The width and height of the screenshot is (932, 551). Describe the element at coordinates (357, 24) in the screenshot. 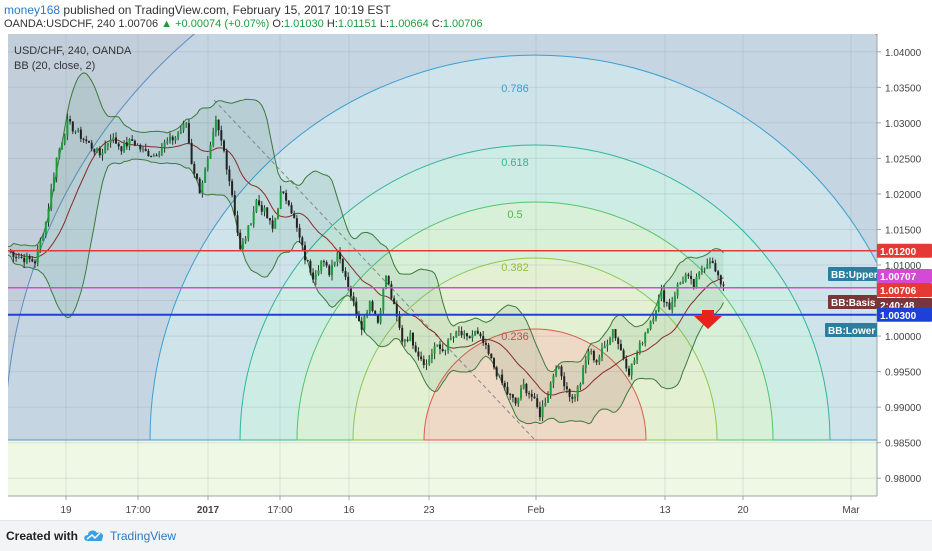

I see `high-value: 1.01151` at that location.